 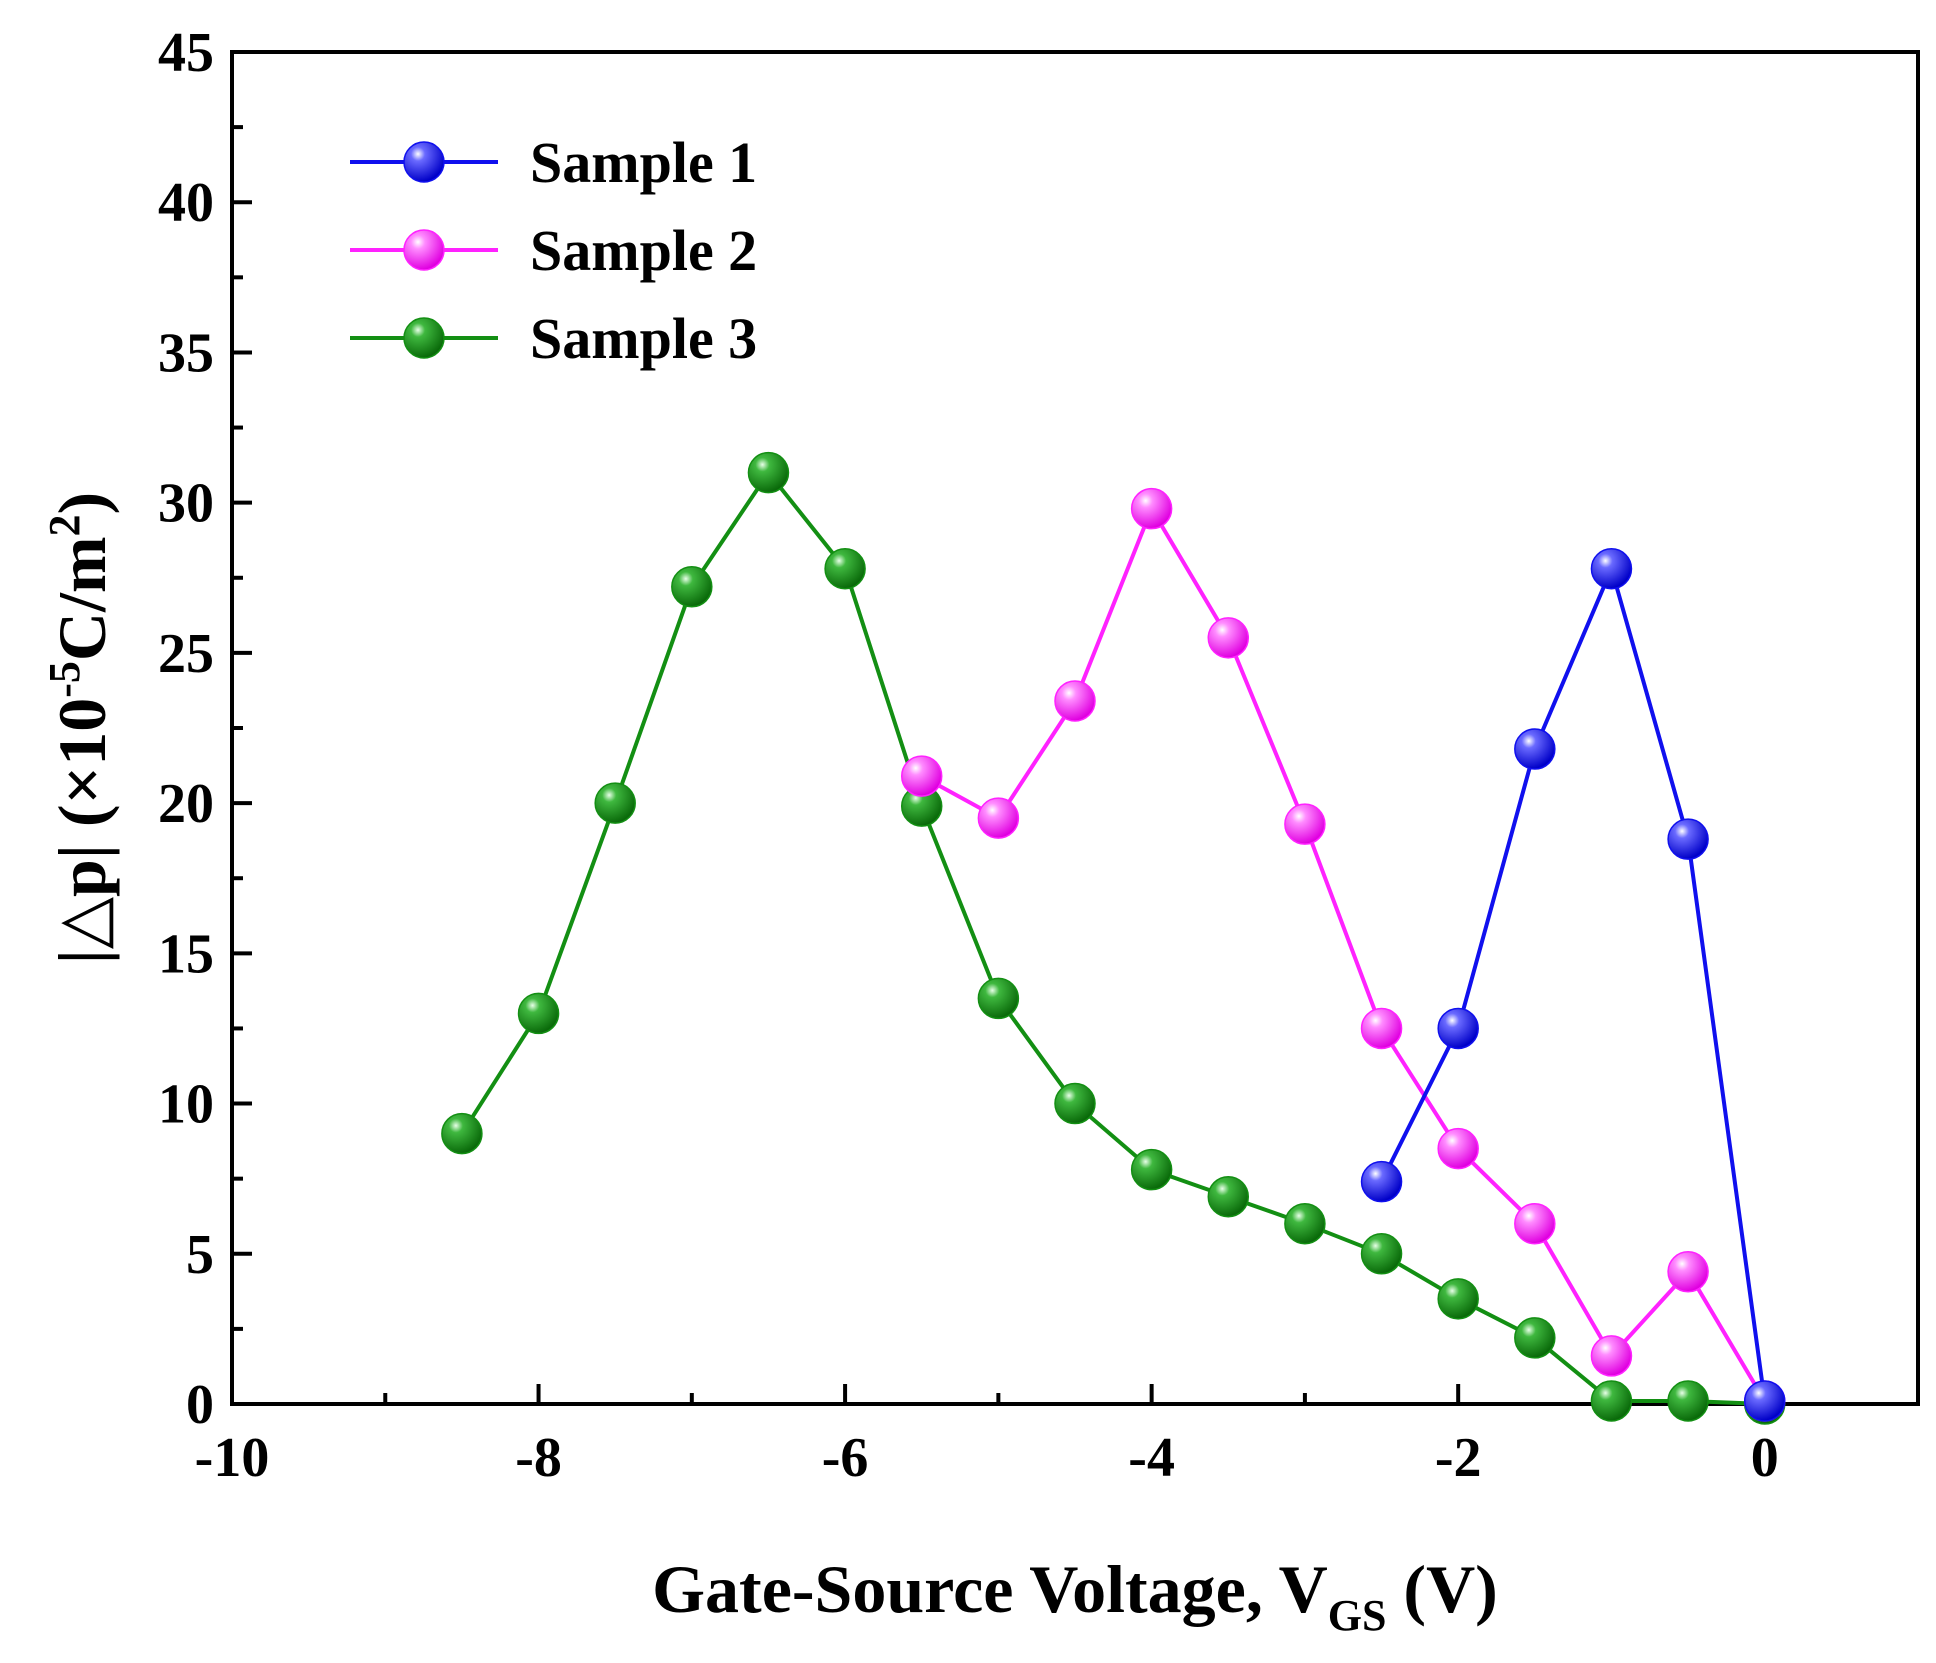 What do you see at coordinates (80, 728) in the screenshot?
I see `y-axis-title: |△p| (×10-5C/m2)` at bounding box center [80, 728].